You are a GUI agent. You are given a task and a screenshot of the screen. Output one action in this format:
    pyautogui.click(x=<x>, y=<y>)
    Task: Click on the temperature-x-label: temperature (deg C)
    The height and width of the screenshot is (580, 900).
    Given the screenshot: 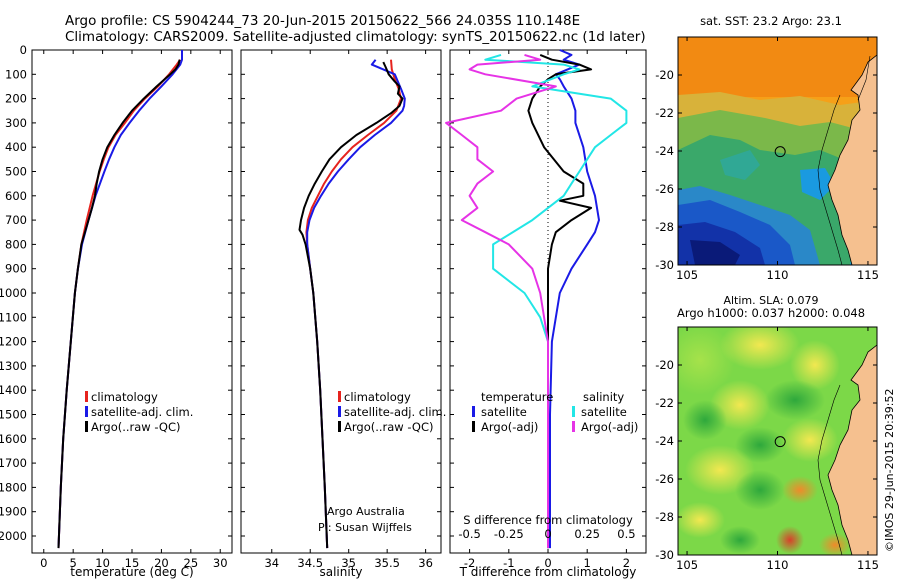 What is the action you would take?
    pyautogui.click(x=131, y=572)
    